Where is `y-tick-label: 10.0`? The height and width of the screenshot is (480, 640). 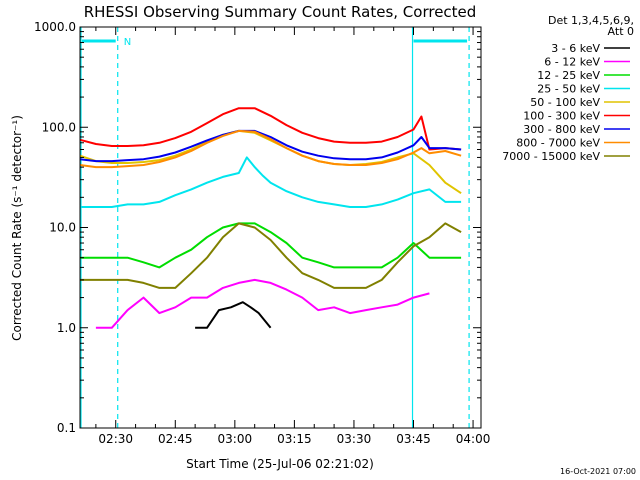 y-tick-label: 10.0 is located at coordinates (62, 228).